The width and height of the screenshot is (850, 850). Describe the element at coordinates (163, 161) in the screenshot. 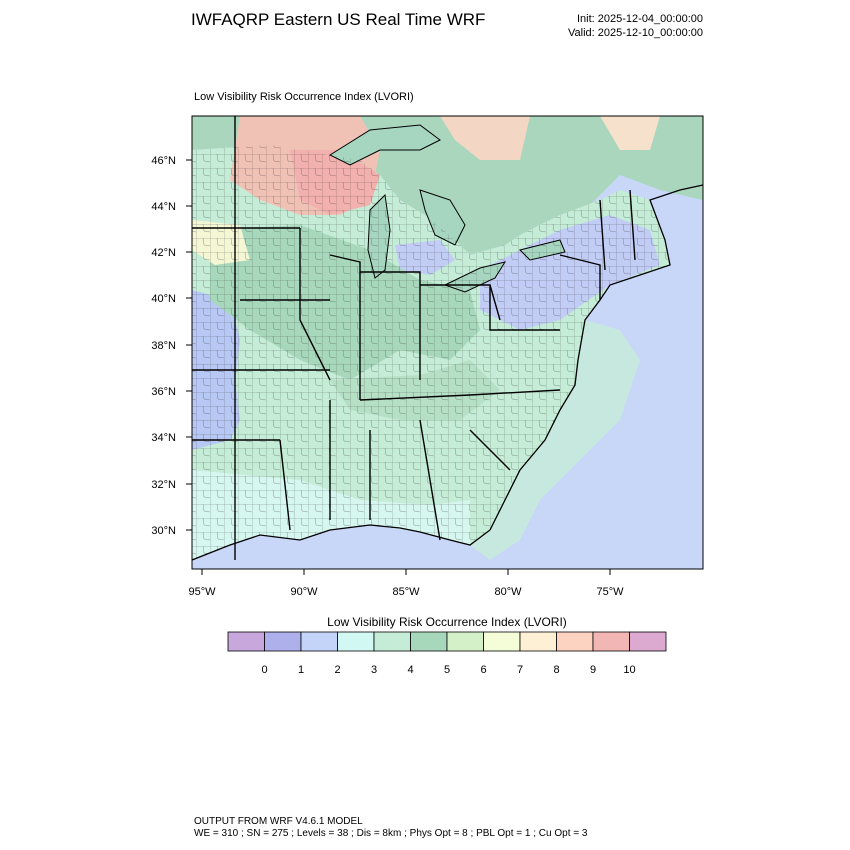

I see `lat-label-46: 46°N` at that location.